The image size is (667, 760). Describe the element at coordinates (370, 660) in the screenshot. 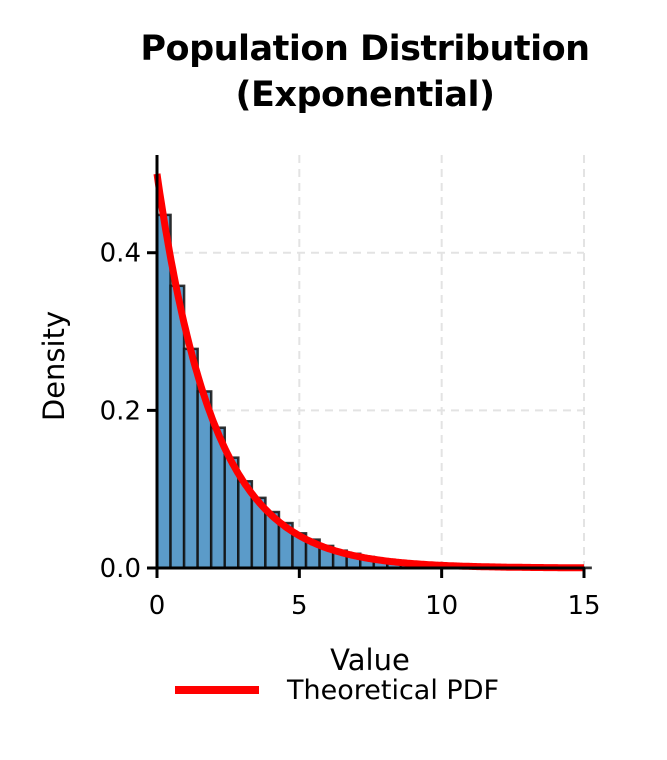

I see `x-axis-label: Value` at that location.